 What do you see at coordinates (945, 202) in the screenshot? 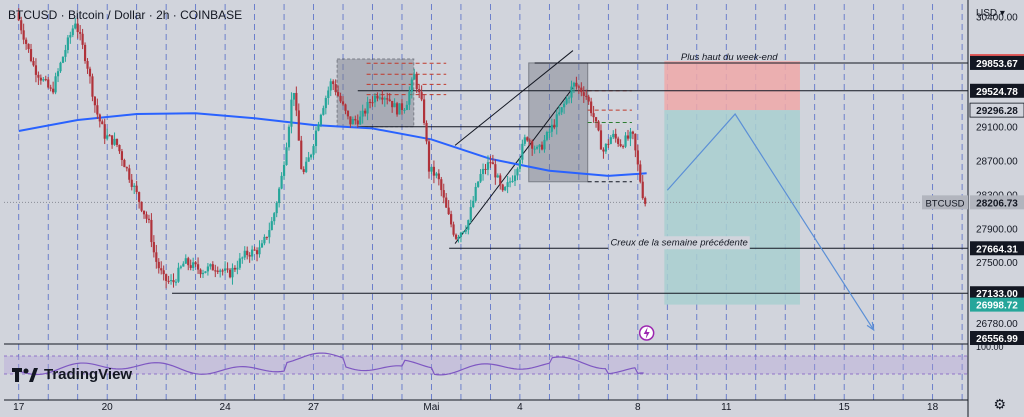
I see `symbol-tag-bg` at bounding box center [945, 202].